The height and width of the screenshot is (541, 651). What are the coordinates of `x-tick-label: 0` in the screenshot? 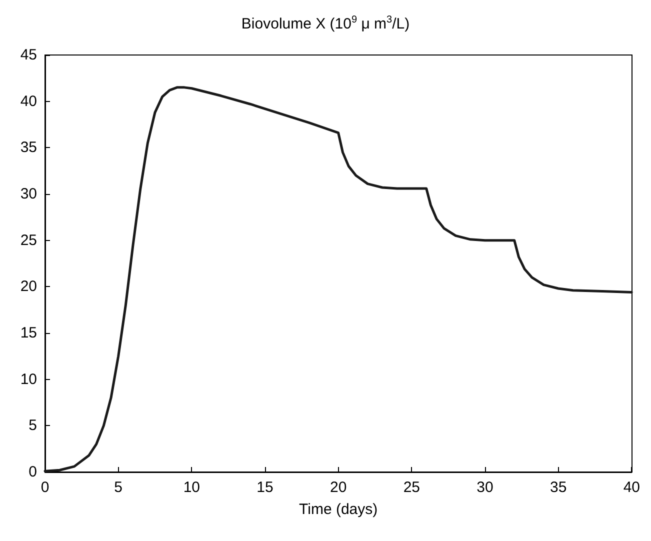 It's located at (45, 487).